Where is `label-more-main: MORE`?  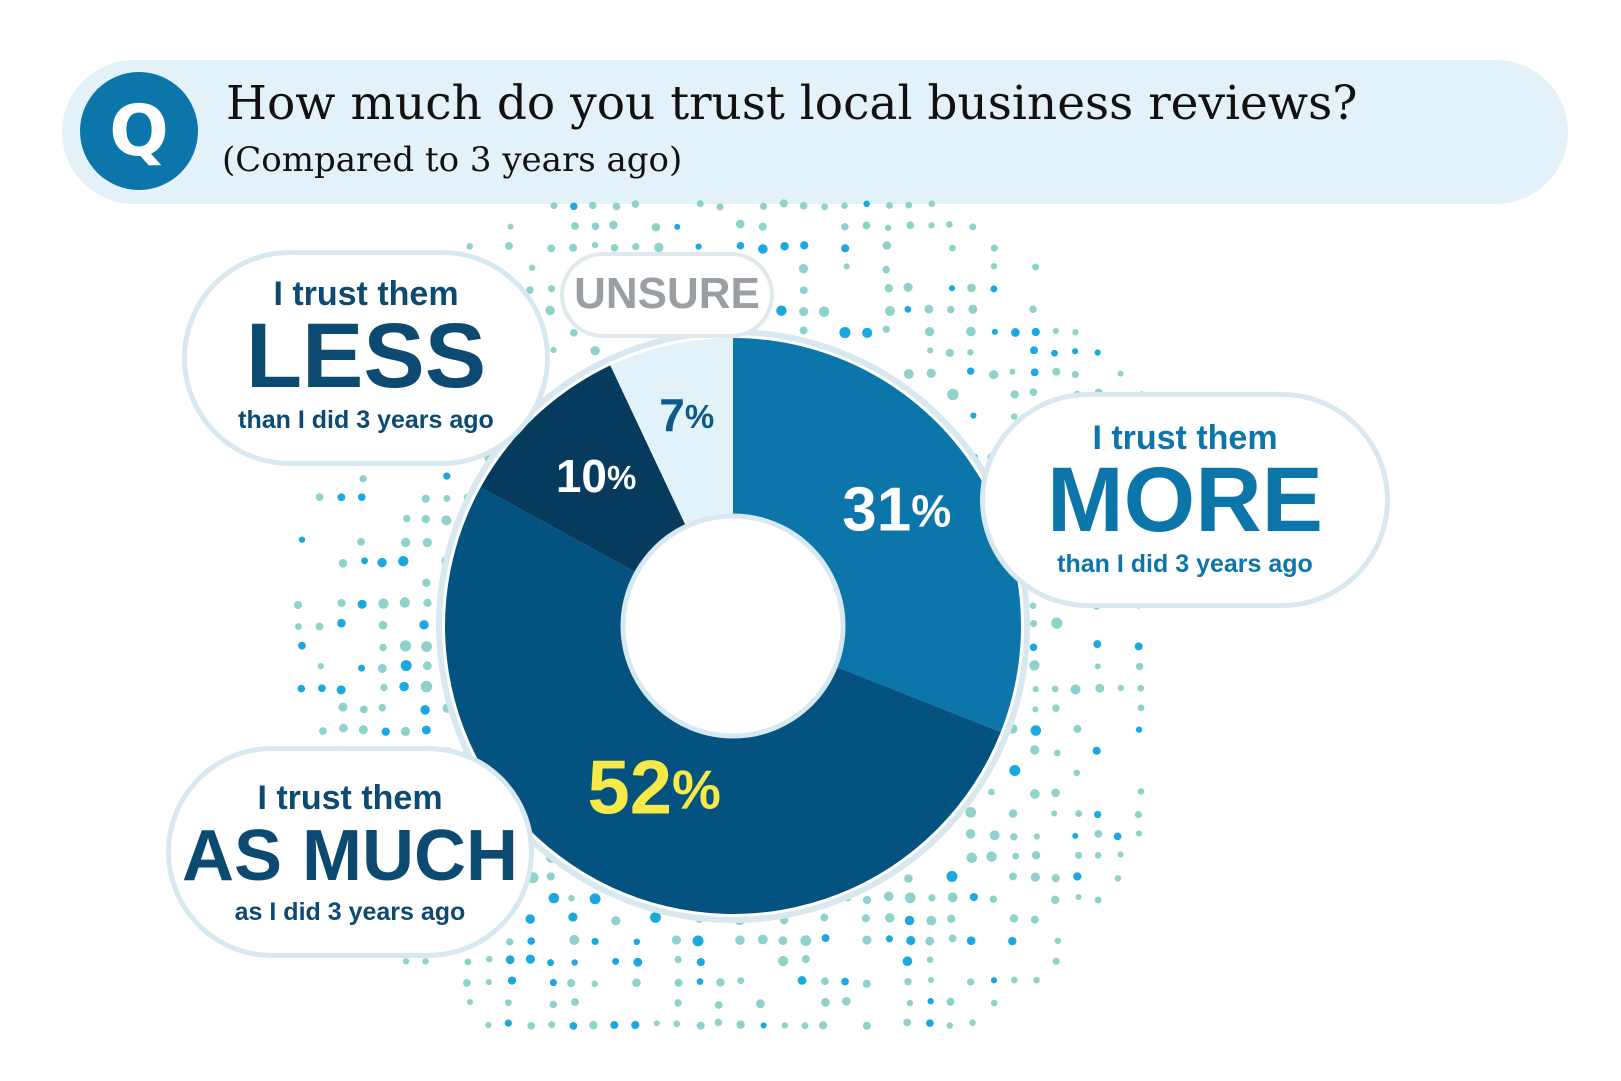 label-more-main: MORE is located at coordinates (1185, 500).